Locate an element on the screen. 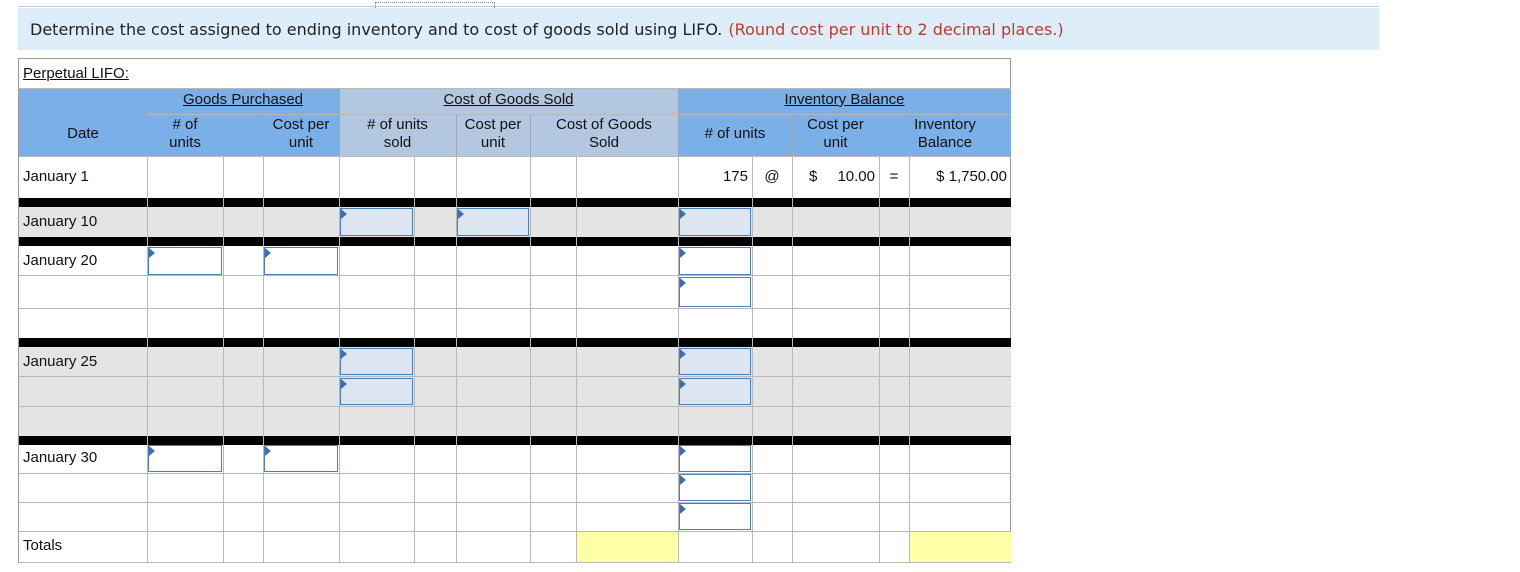 This screenshot has width=1520, height=572. jan1-cost-per-unit: 10.00 is located at coordinates (856, 176).